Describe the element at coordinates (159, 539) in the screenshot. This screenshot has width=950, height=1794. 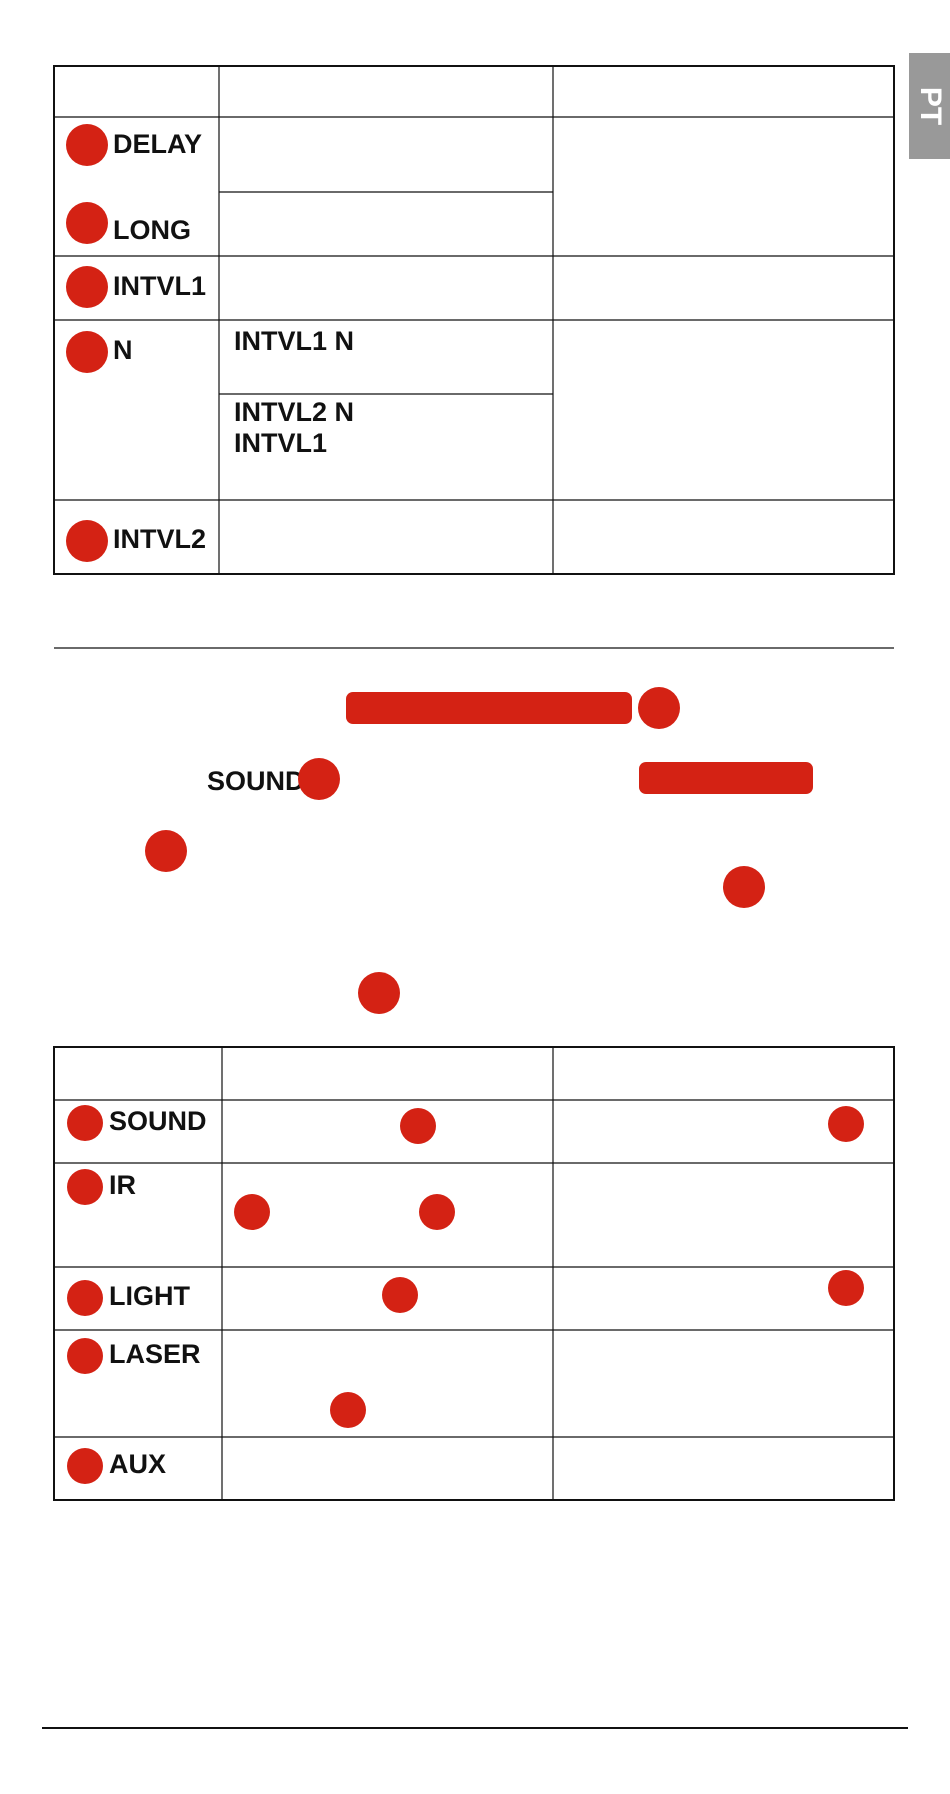
I see `row-label: INTVL2` at that location.